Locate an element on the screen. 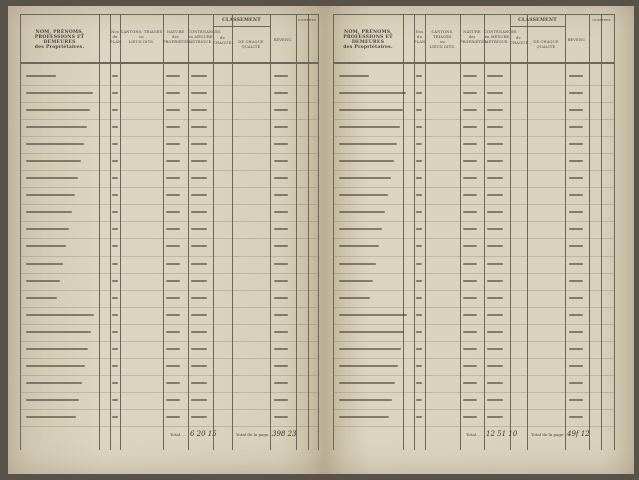  header-plan-number: Nos du PLAN. is located at coordinates (116, 37).